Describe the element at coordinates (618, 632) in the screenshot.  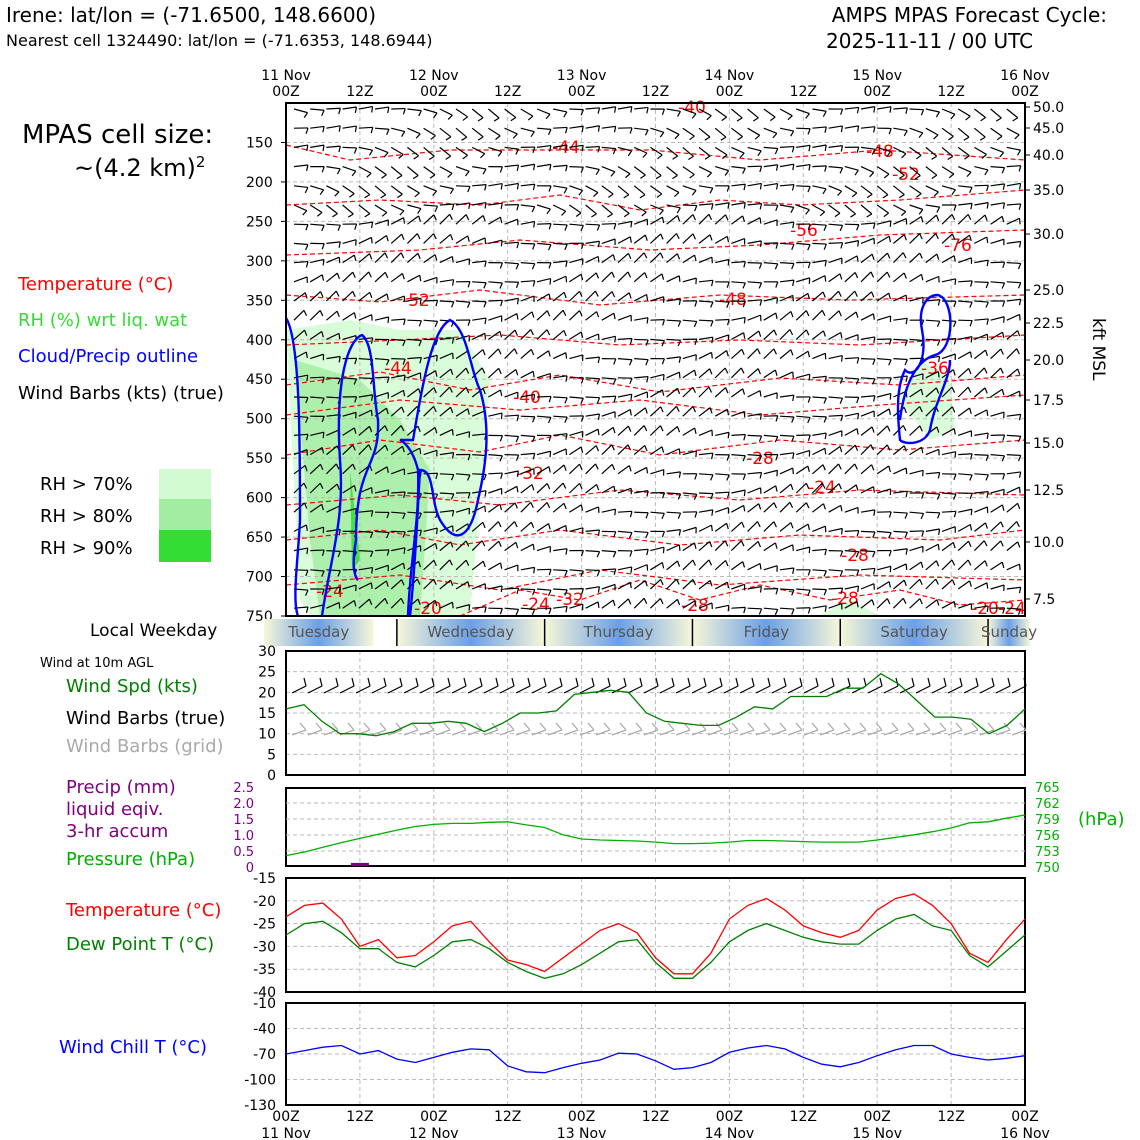
I see `weekday-band` at that location.